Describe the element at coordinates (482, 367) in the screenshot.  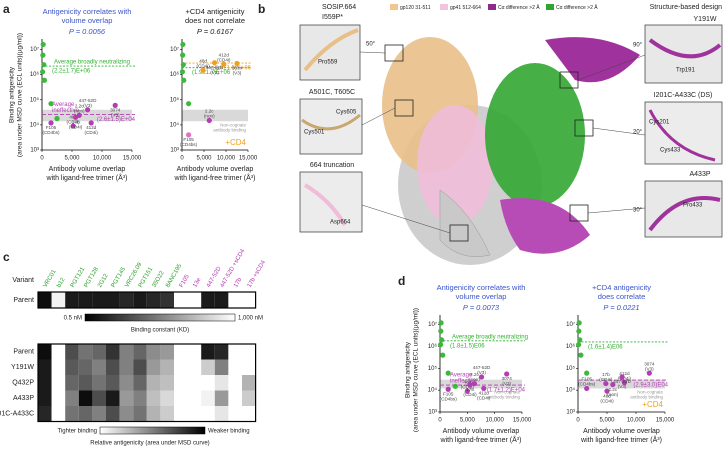
I see `point-label: 447-52D` at that location.